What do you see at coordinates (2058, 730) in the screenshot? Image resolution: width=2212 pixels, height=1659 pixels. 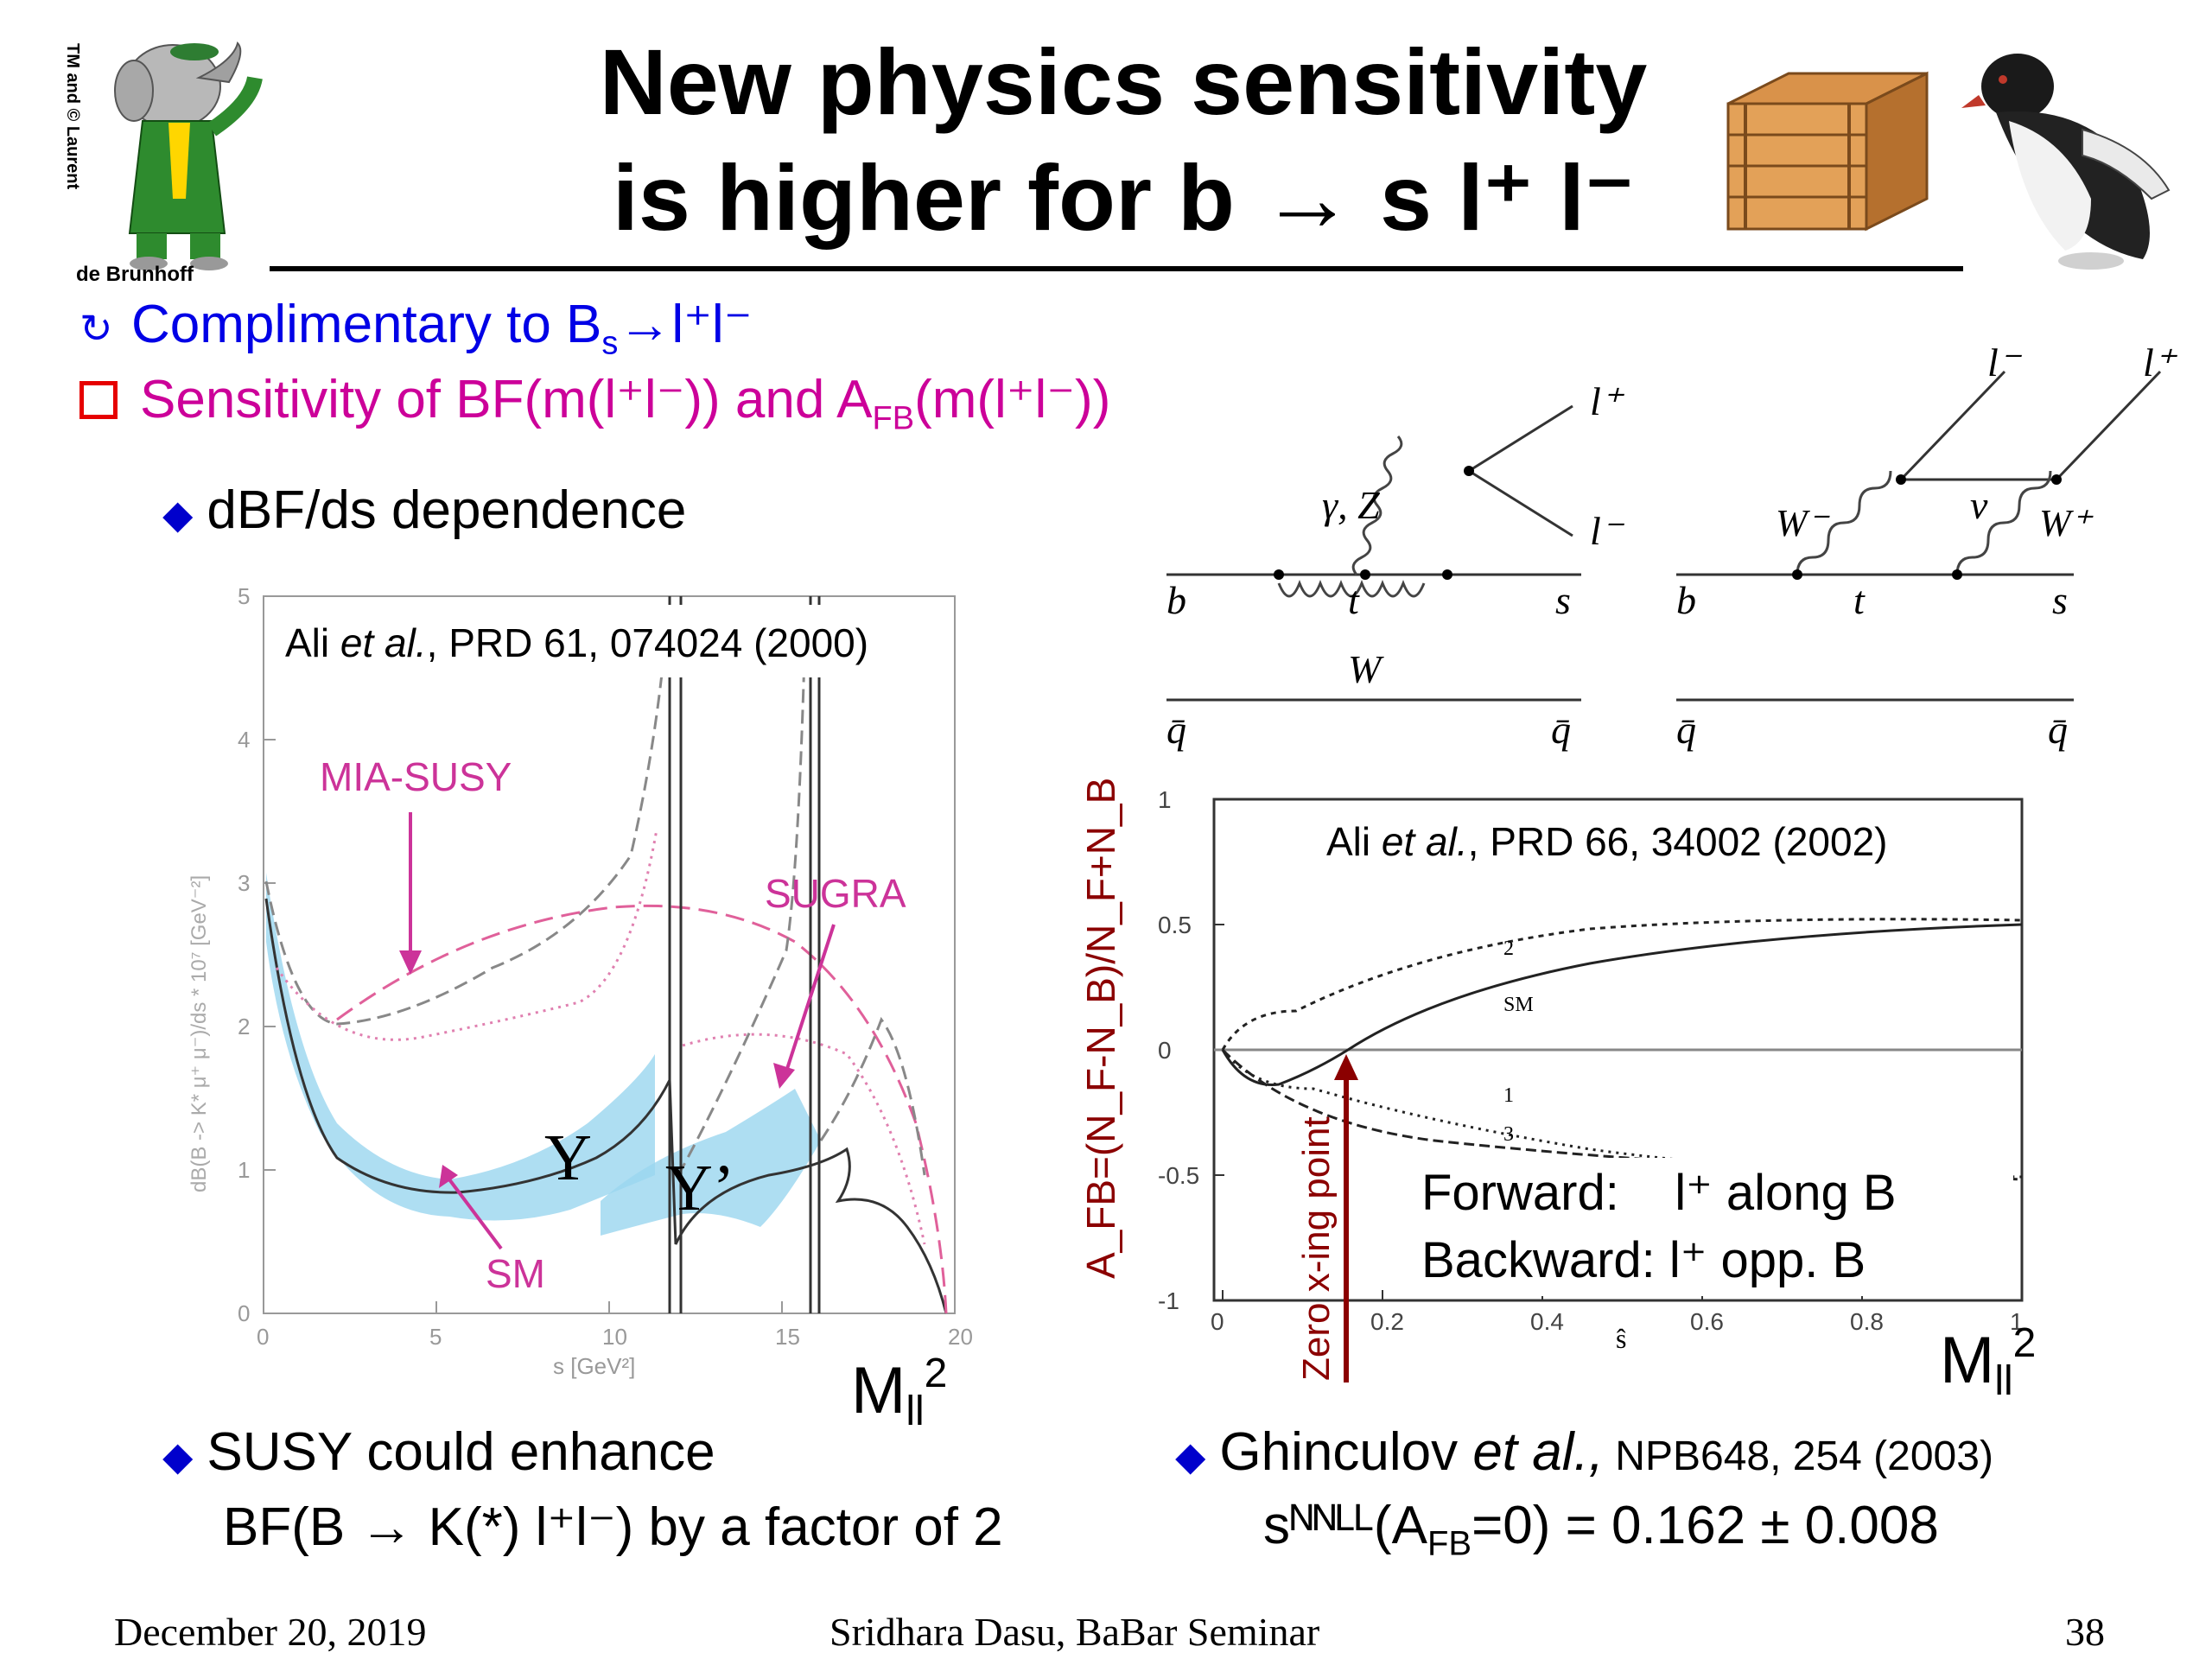 I see `feyn-right-q2: q̄` at bounding box center [2058, 730].